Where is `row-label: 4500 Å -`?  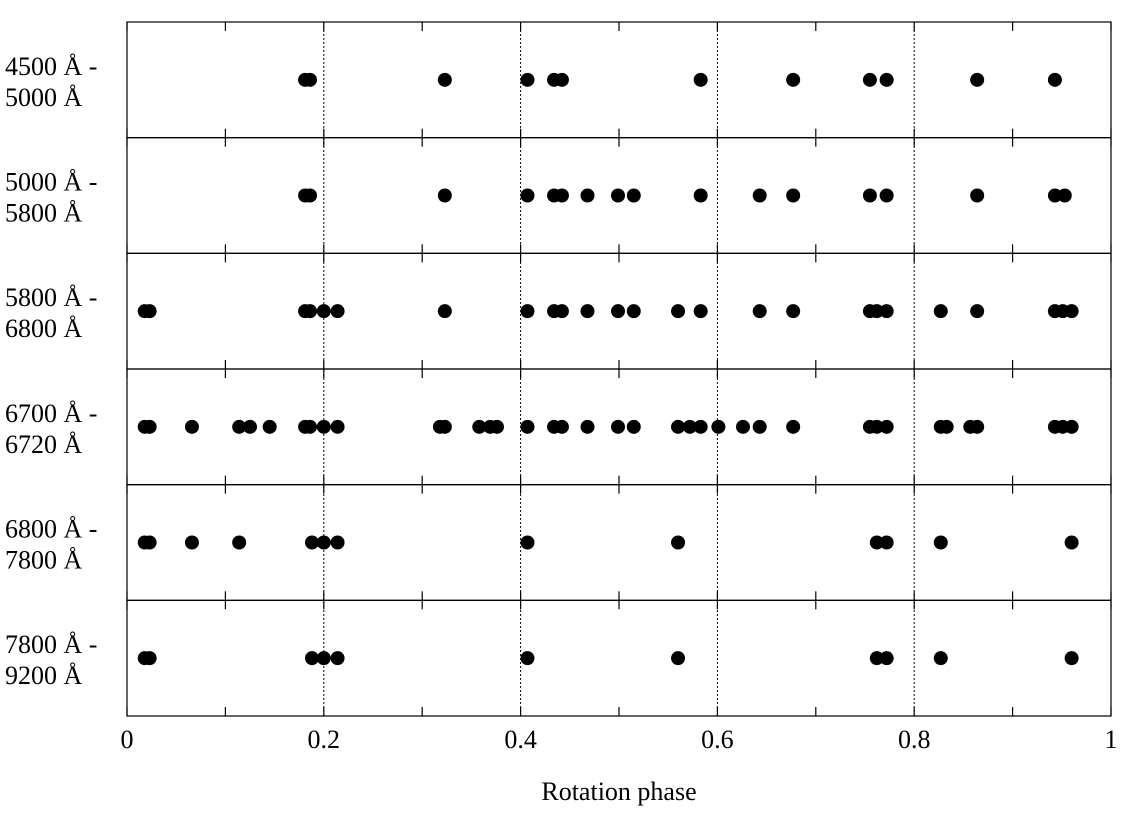
row-label: 4500 Å - is located at coordinates (51, 66).